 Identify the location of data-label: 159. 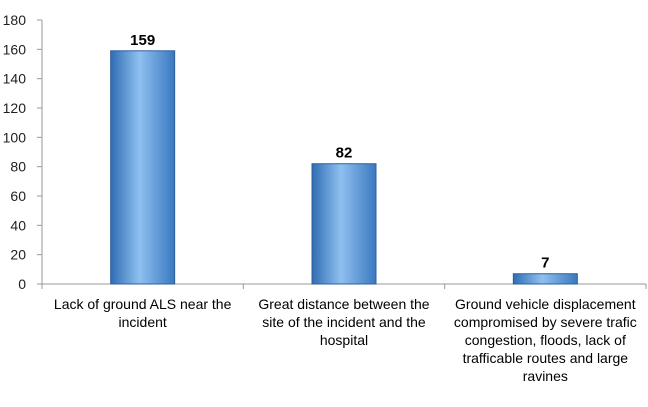
(142, 40).